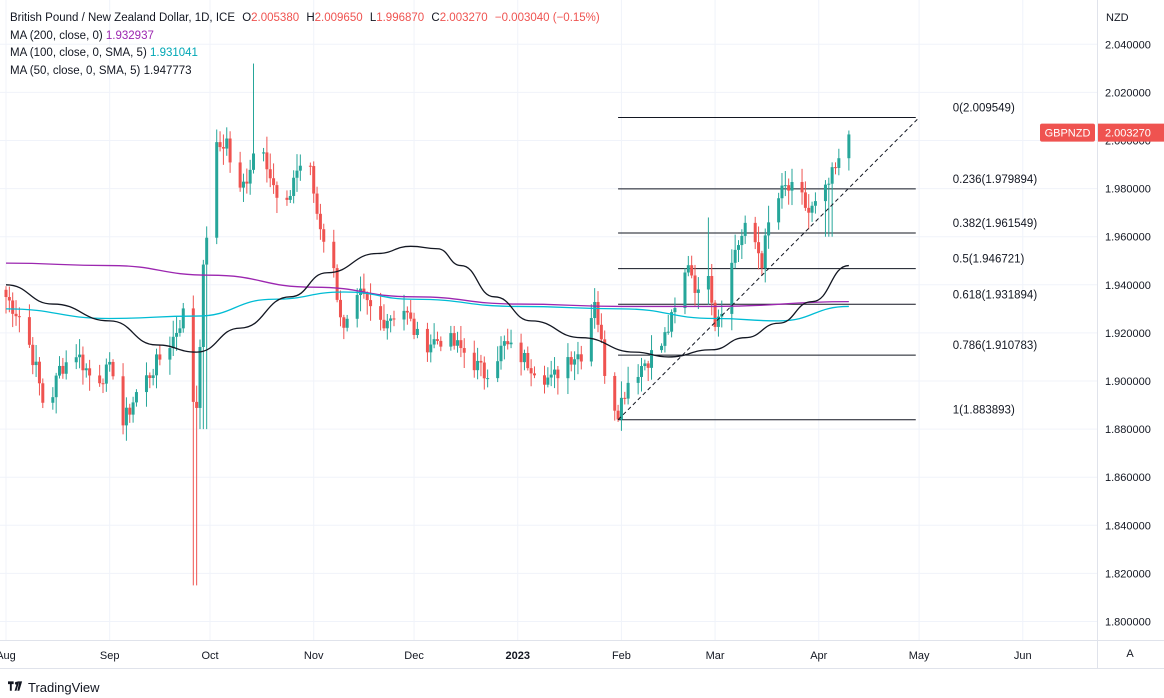 The width and height of the screenshot is (1164, 698). I want to click on ma50-value: 1.947773, so click(167, 70).